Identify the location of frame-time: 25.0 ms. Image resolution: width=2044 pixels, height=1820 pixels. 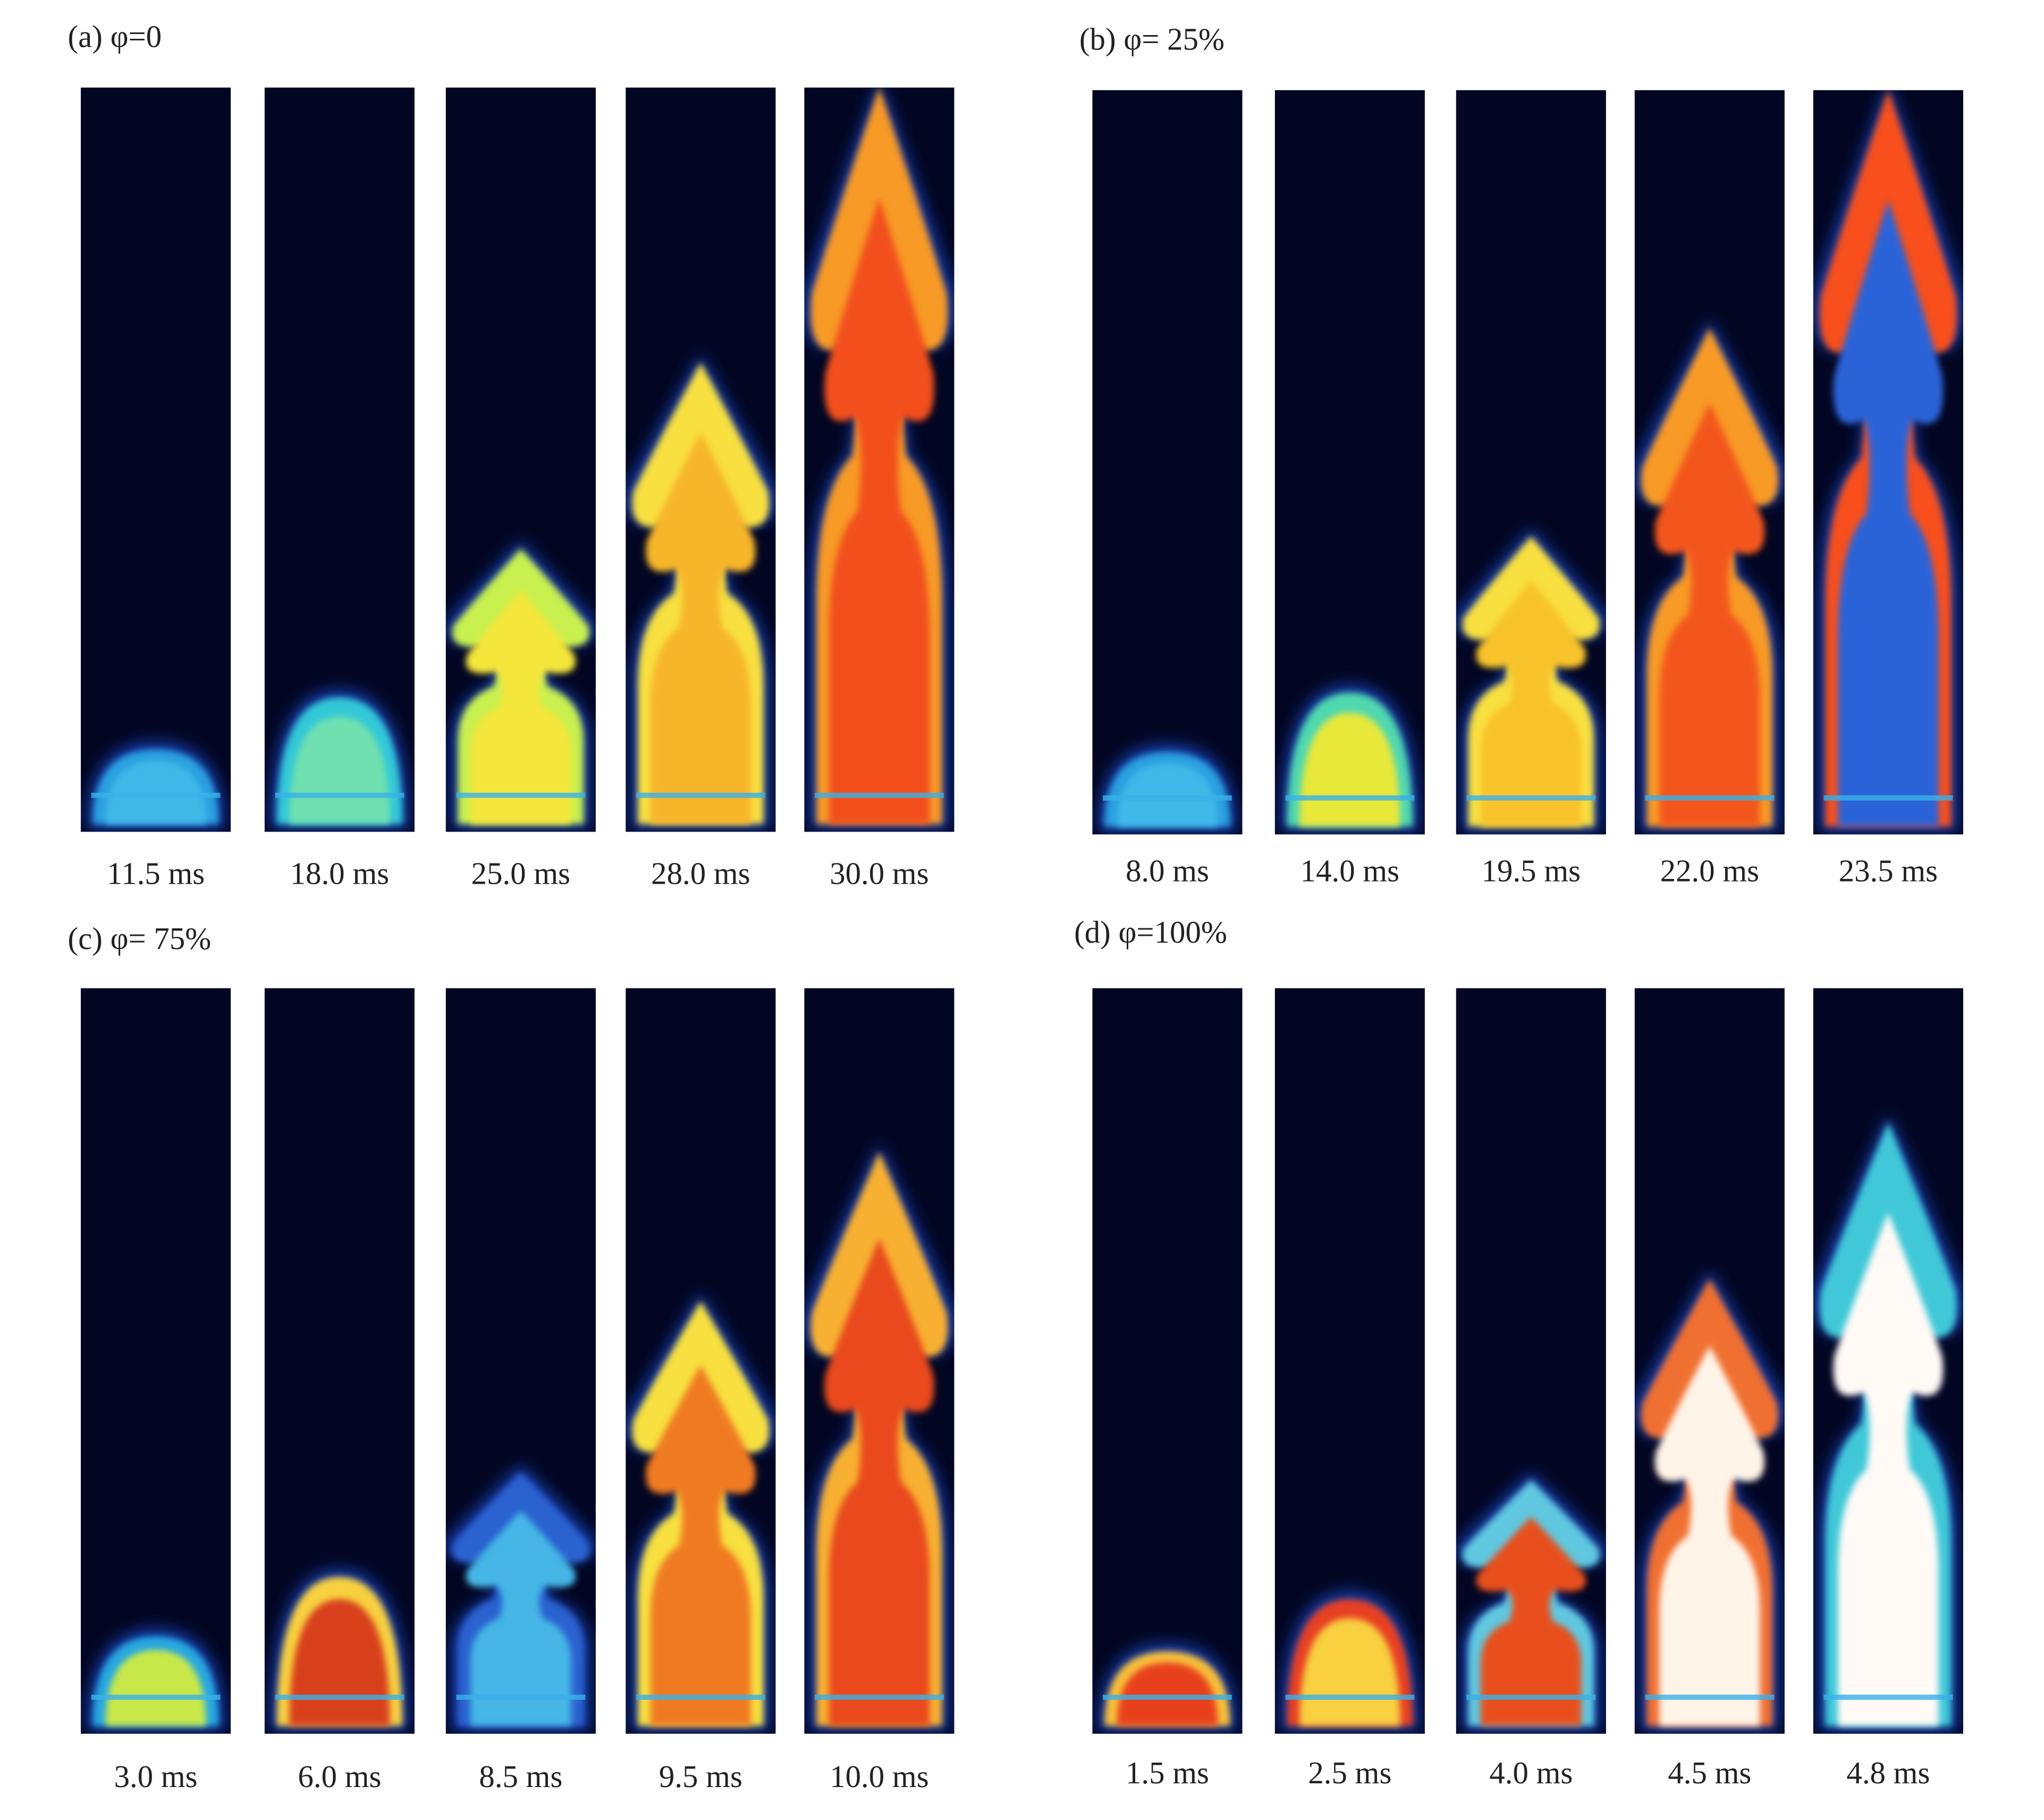
(520, 873).